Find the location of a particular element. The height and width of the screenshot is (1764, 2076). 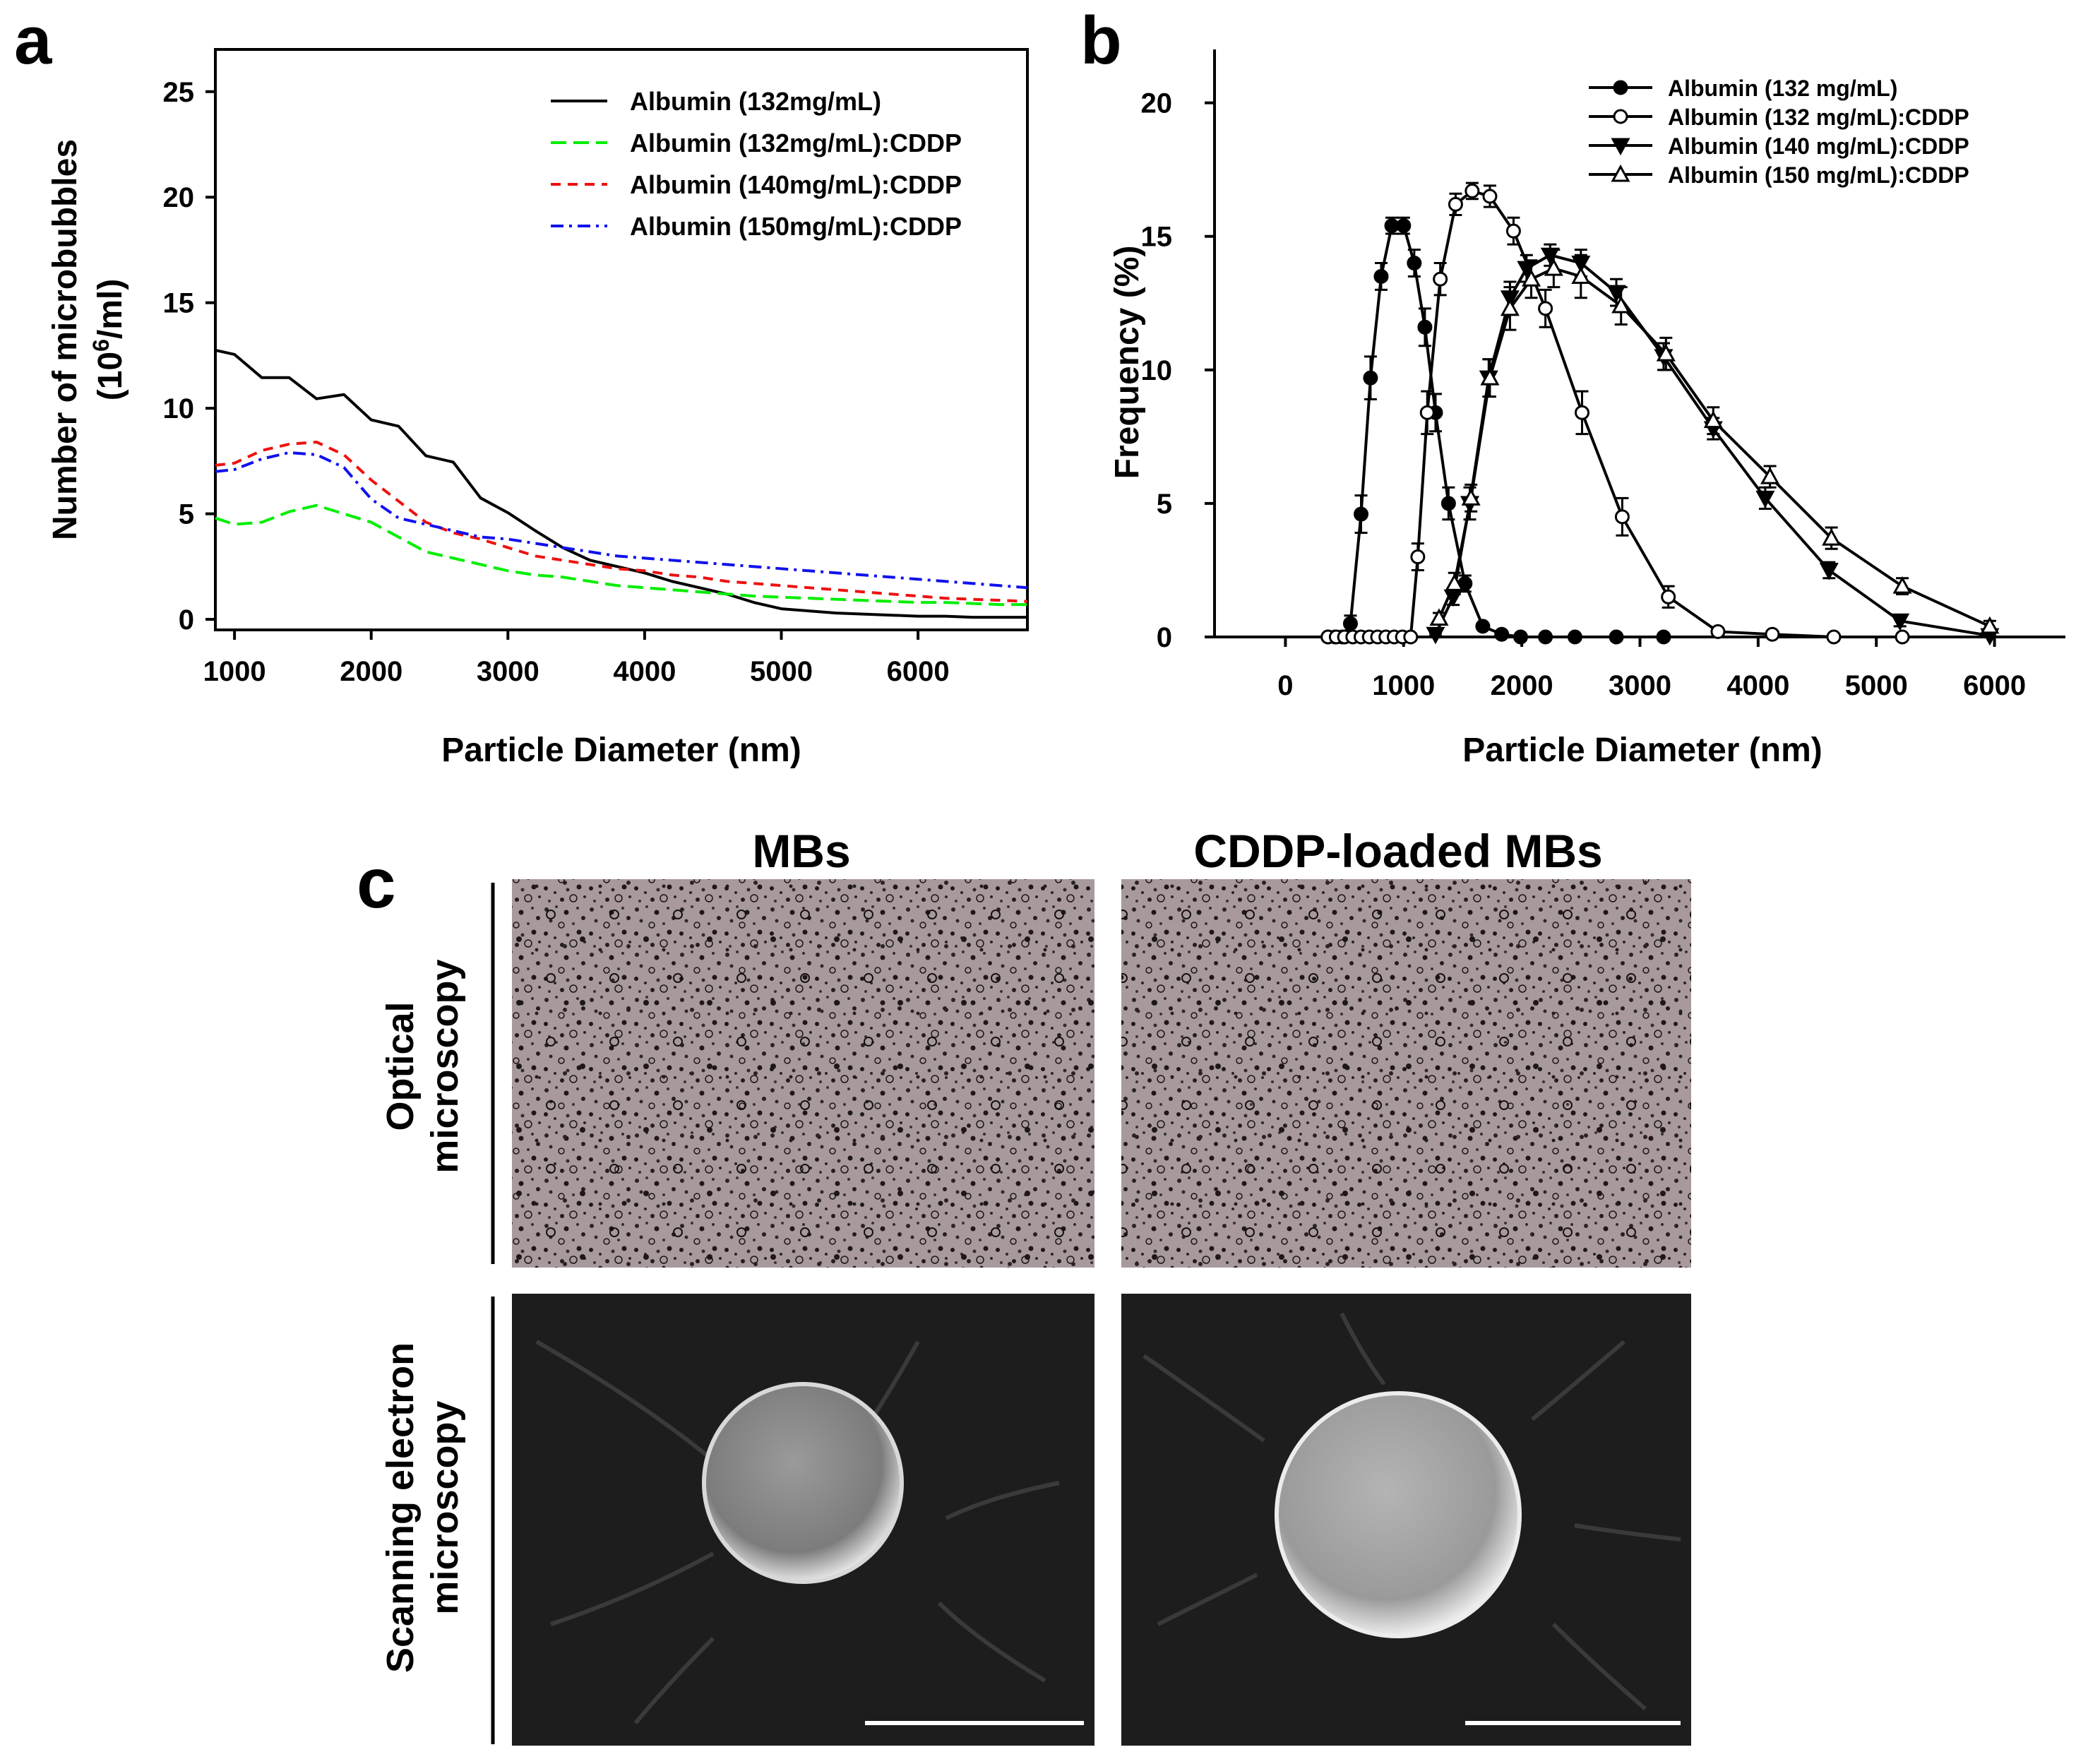

sem-microbubble-cddp-mbs is located at coordinates (1398, 1514).